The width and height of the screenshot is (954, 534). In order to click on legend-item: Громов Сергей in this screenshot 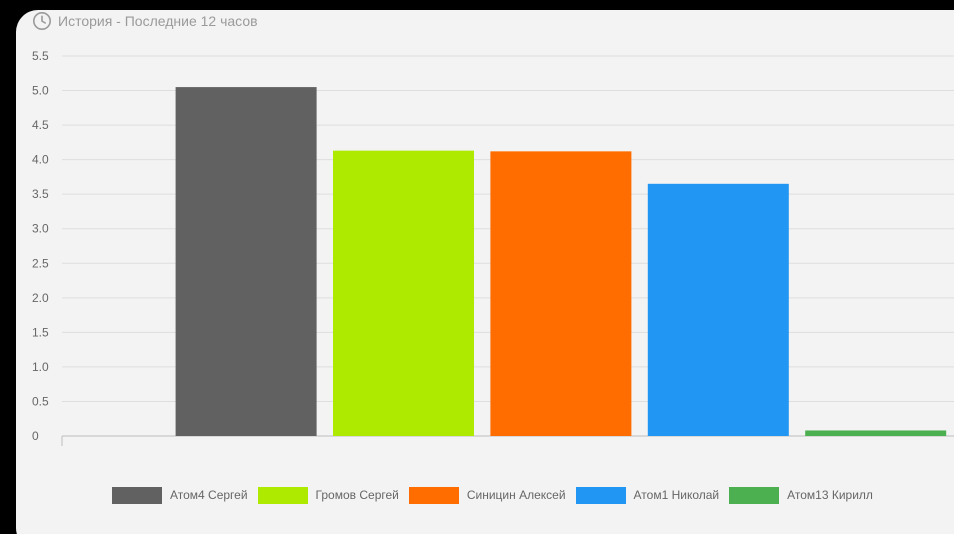, I will do `click(328, 495)`.